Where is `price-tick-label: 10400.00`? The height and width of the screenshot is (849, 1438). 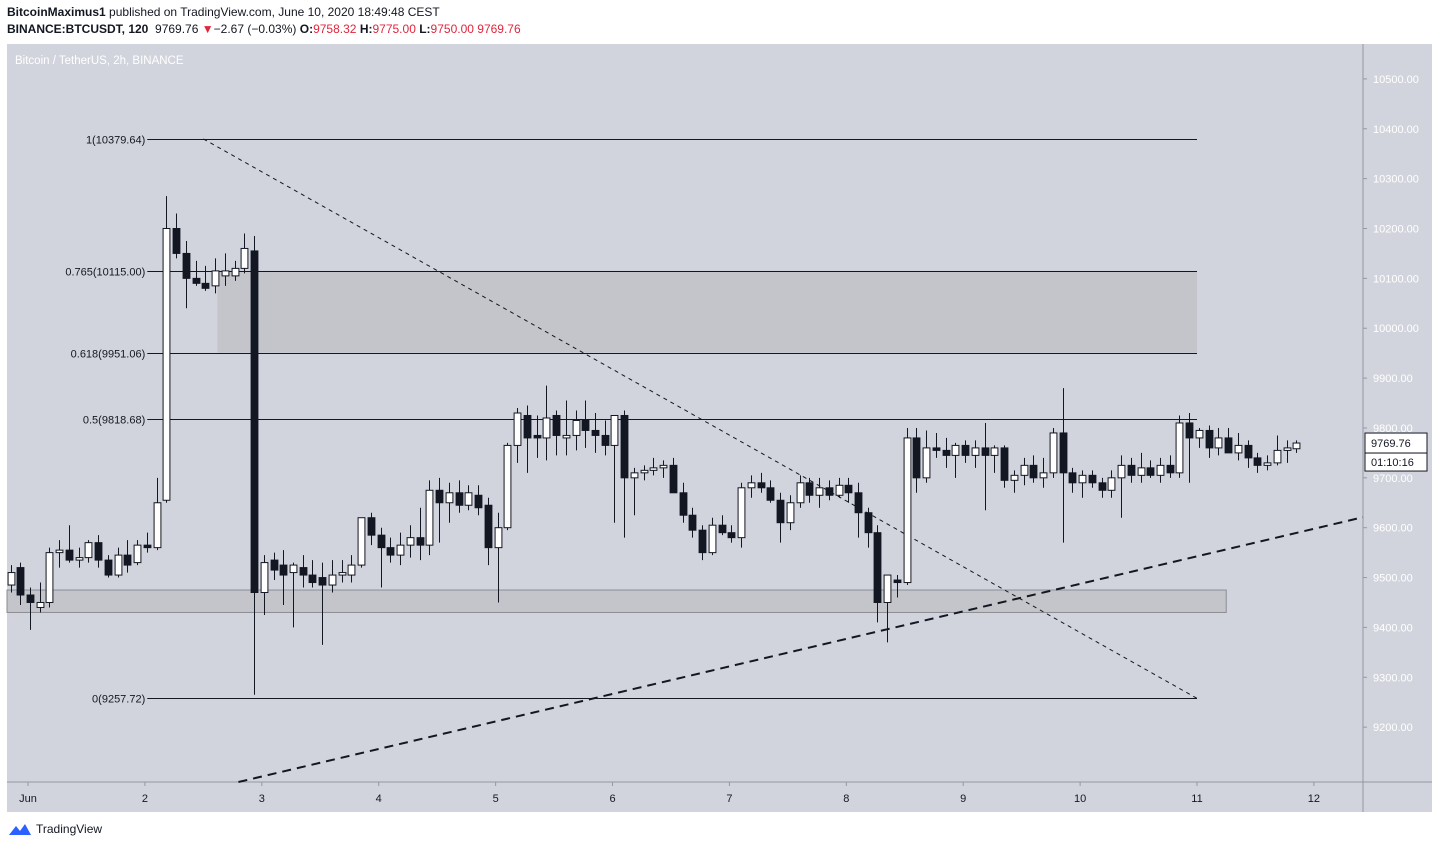
price-tick-label: 10400.00 is located at coordinates (1396, 130).